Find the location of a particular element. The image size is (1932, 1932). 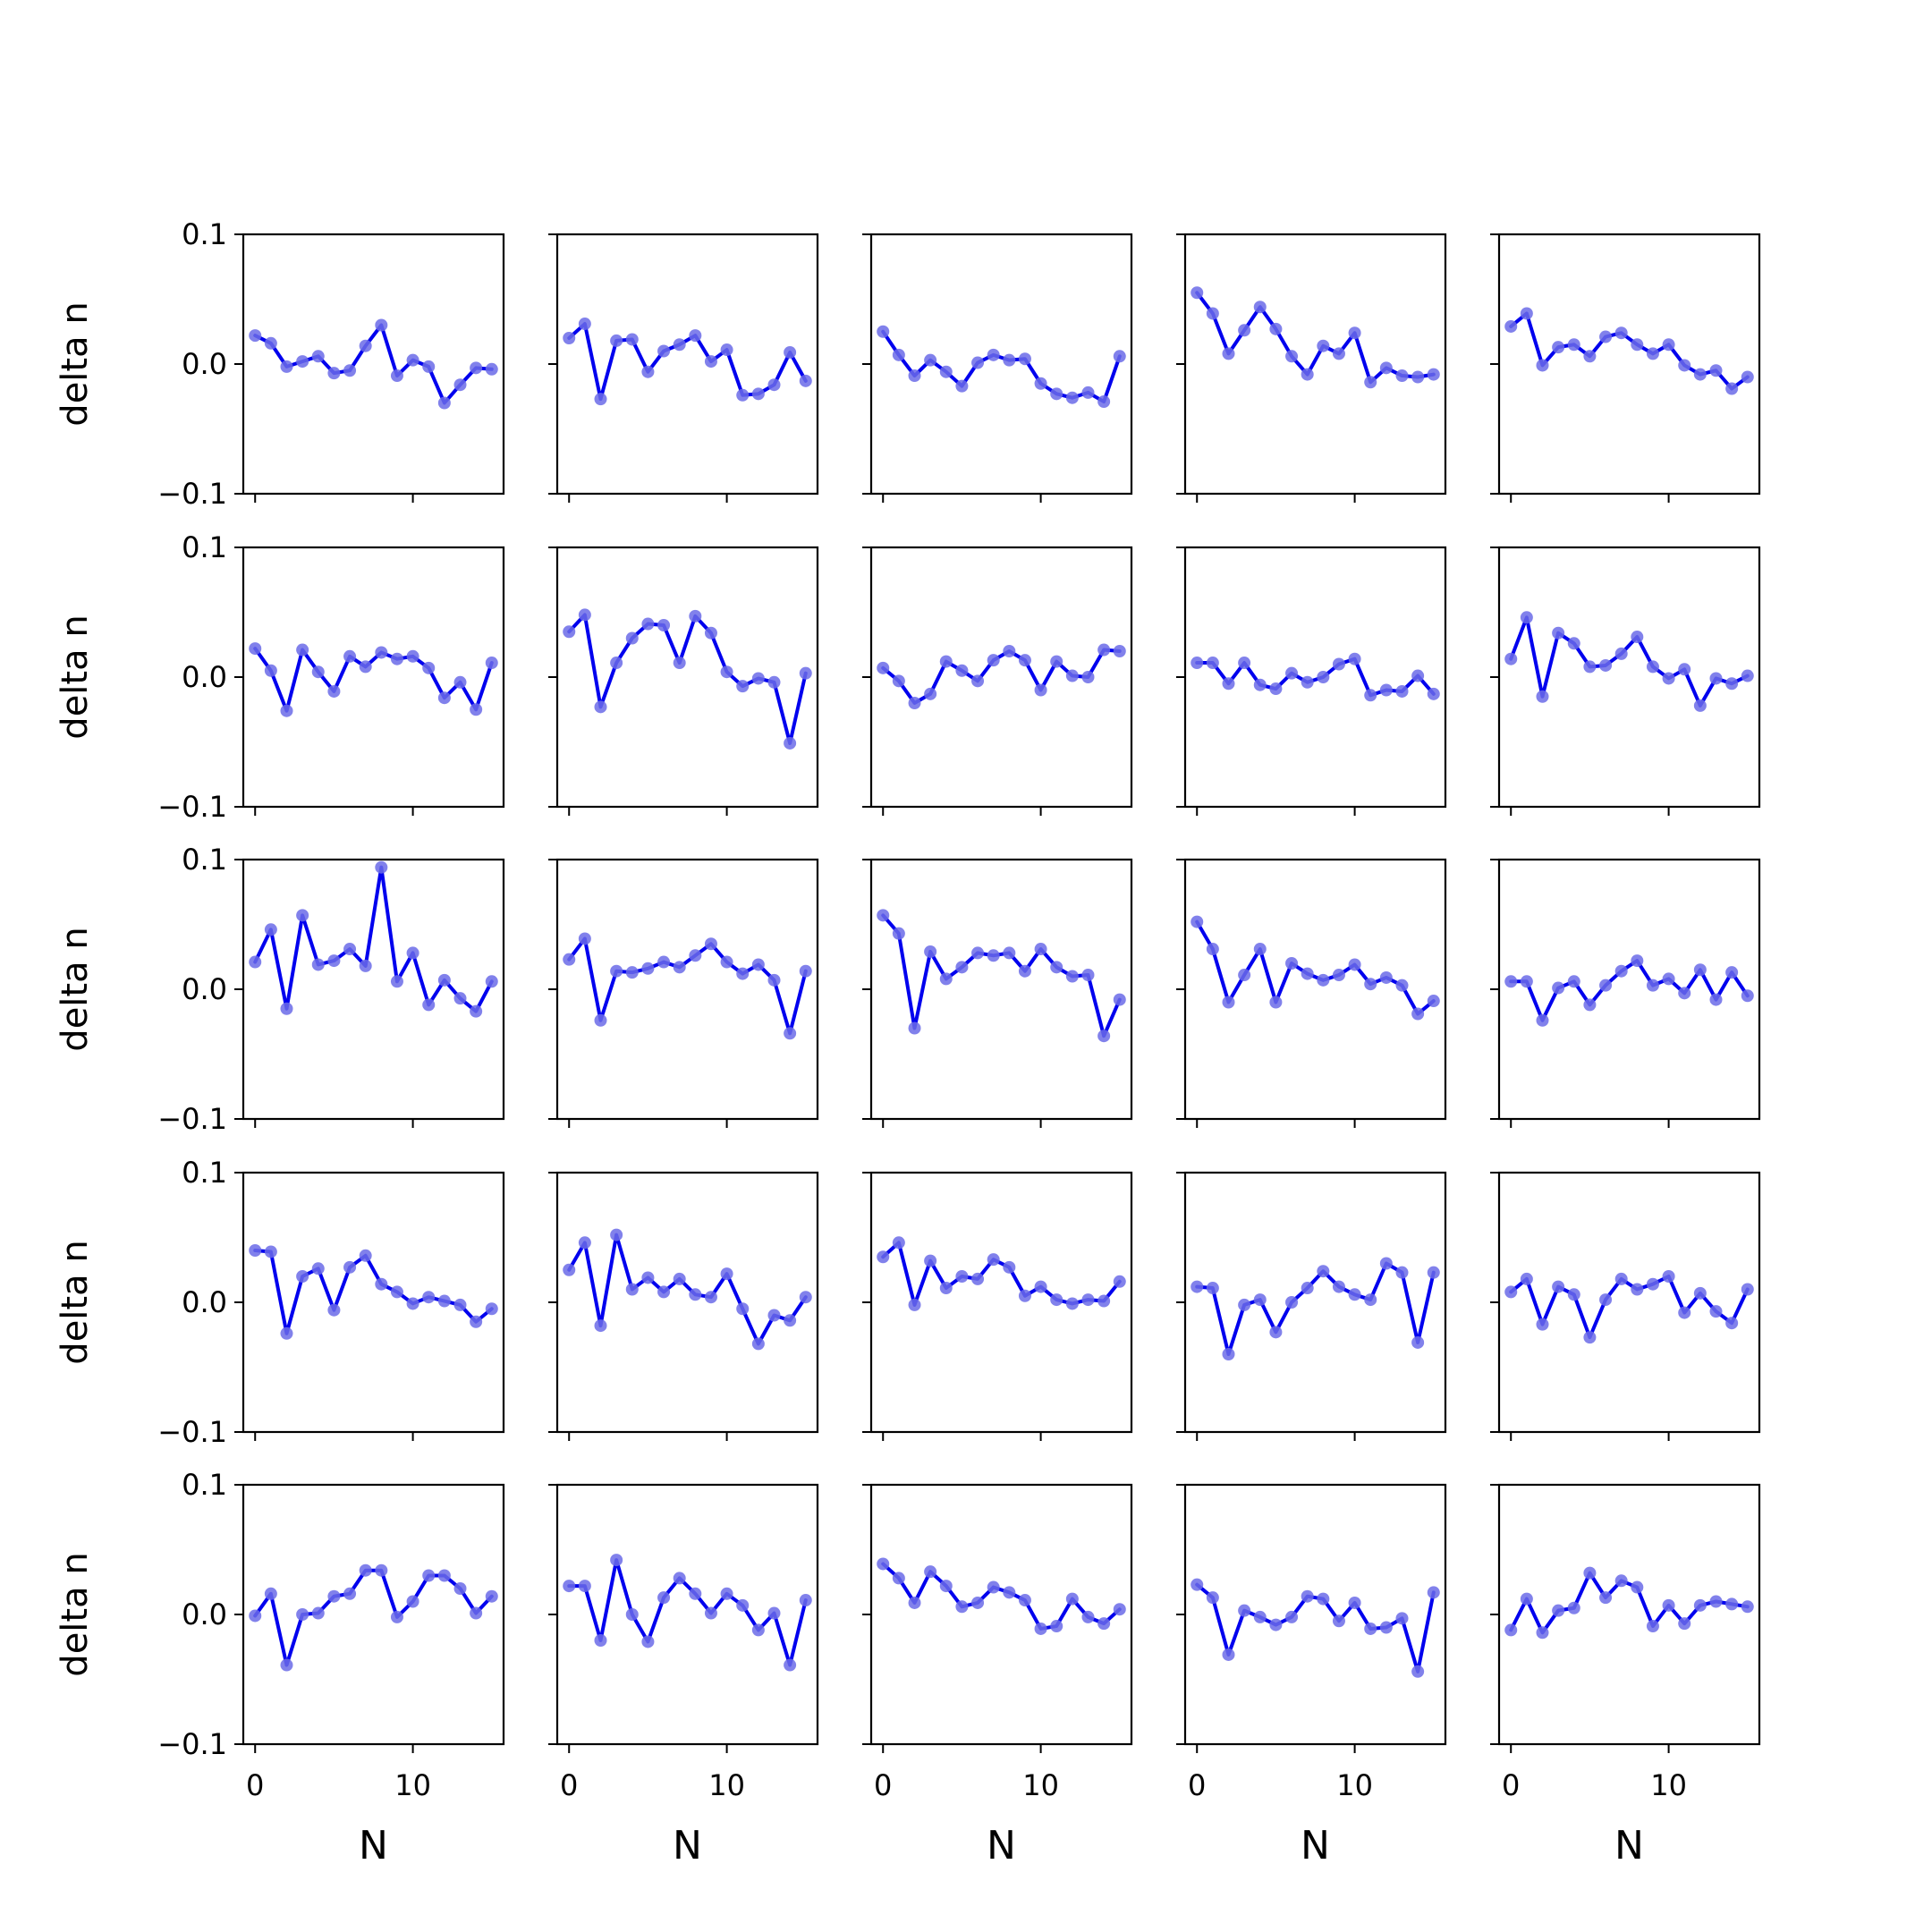

subplot-r1-c5 is located at coordinates (1625, 368).